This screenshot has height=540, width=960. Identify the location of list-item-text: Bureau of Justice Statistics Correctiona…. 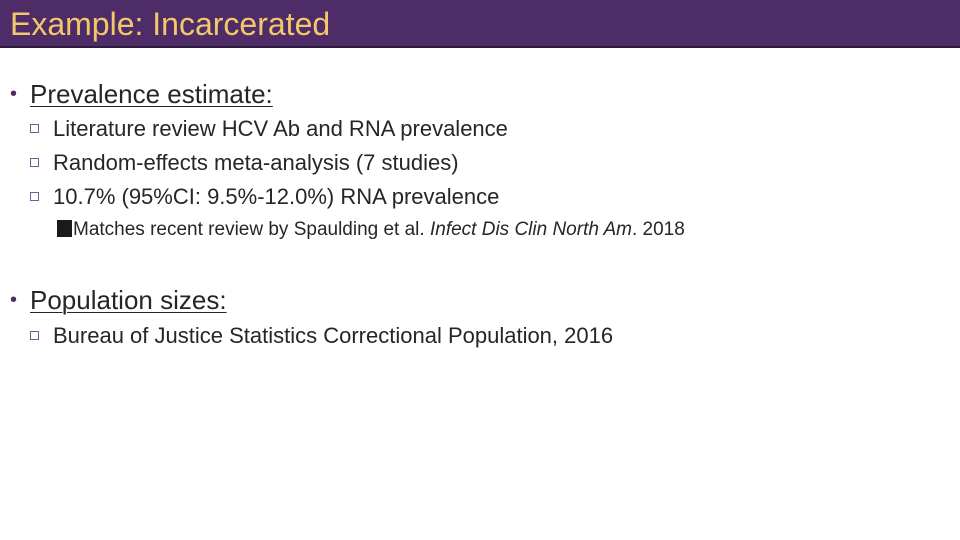
(333, 335).